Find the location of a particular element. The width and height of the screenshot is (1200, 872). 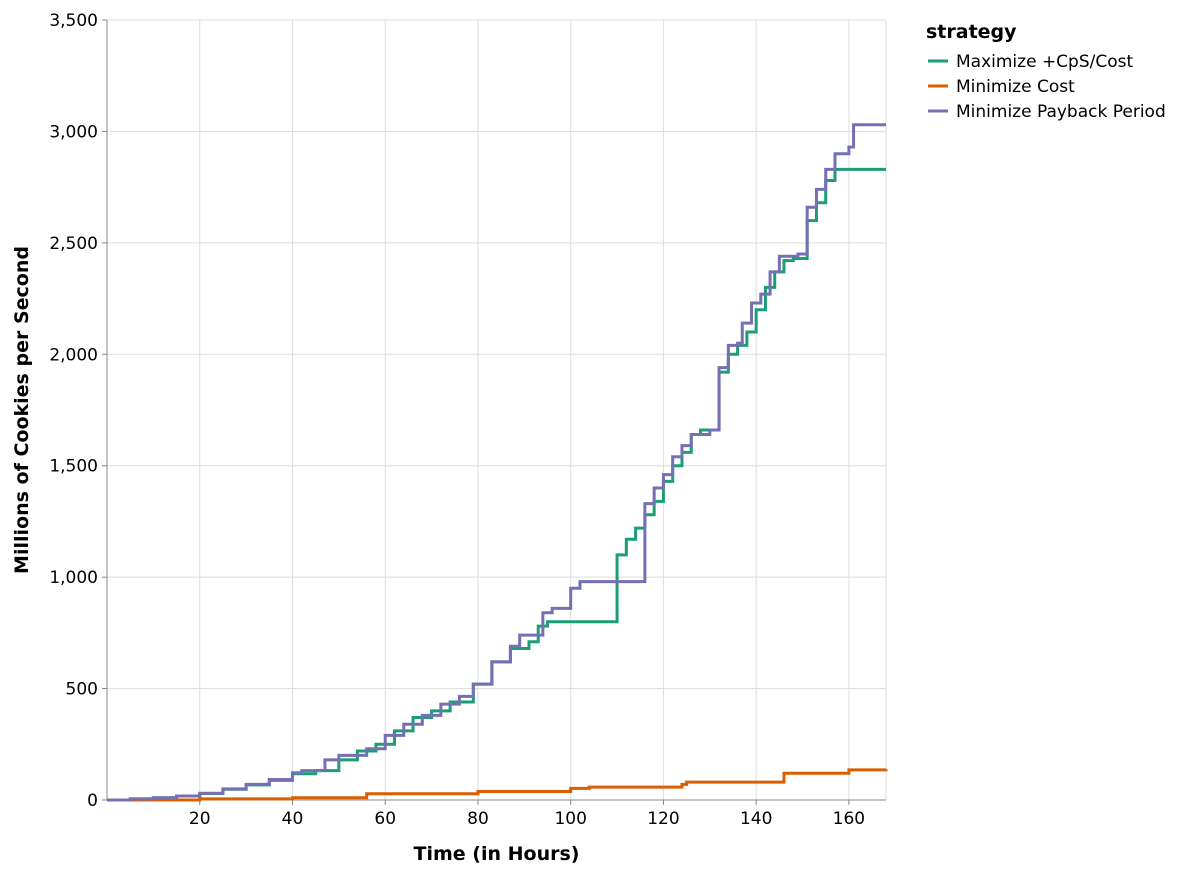

x-tick-label: 40 is located at coordinates (293, 819).